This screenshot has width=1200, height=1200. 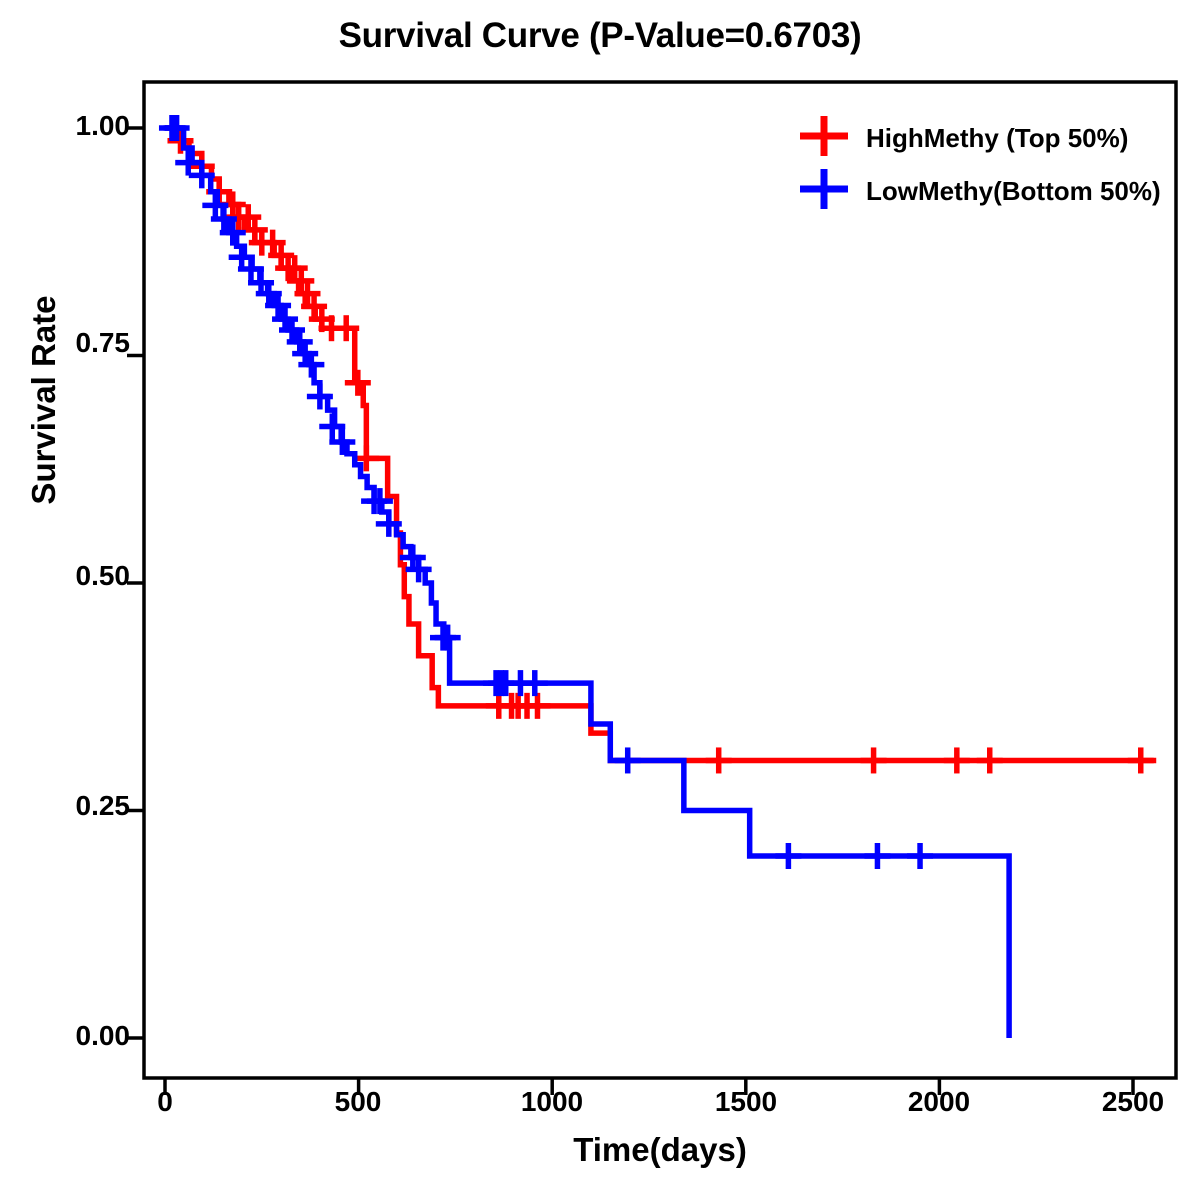 What do you see at coordinates (103, 805) in the screenshot?
I see `y-tick-label-4: 0.25` at bounding box center [103, 805].